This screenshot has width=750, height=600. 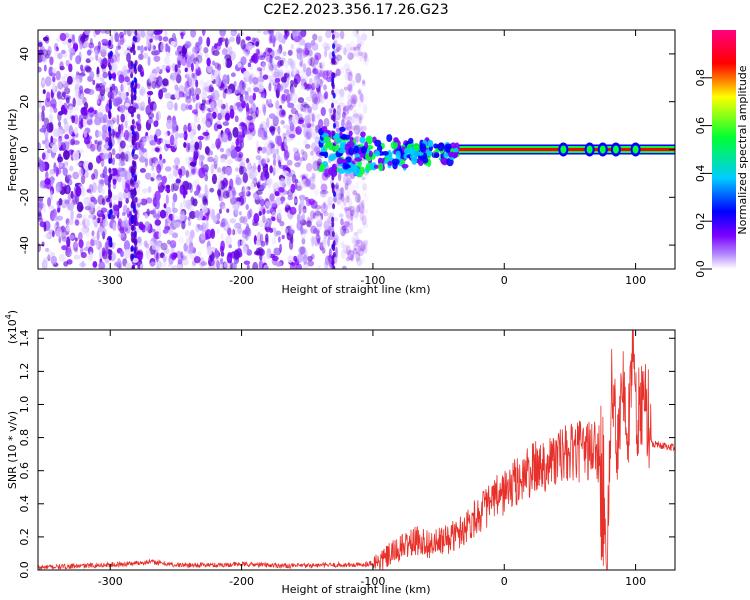 What do you see at coordinates (355, 10) in the screenshot?
I see `chart-title: C2E2.2023.356.17.26.G23` at bounding box center [355, 10].